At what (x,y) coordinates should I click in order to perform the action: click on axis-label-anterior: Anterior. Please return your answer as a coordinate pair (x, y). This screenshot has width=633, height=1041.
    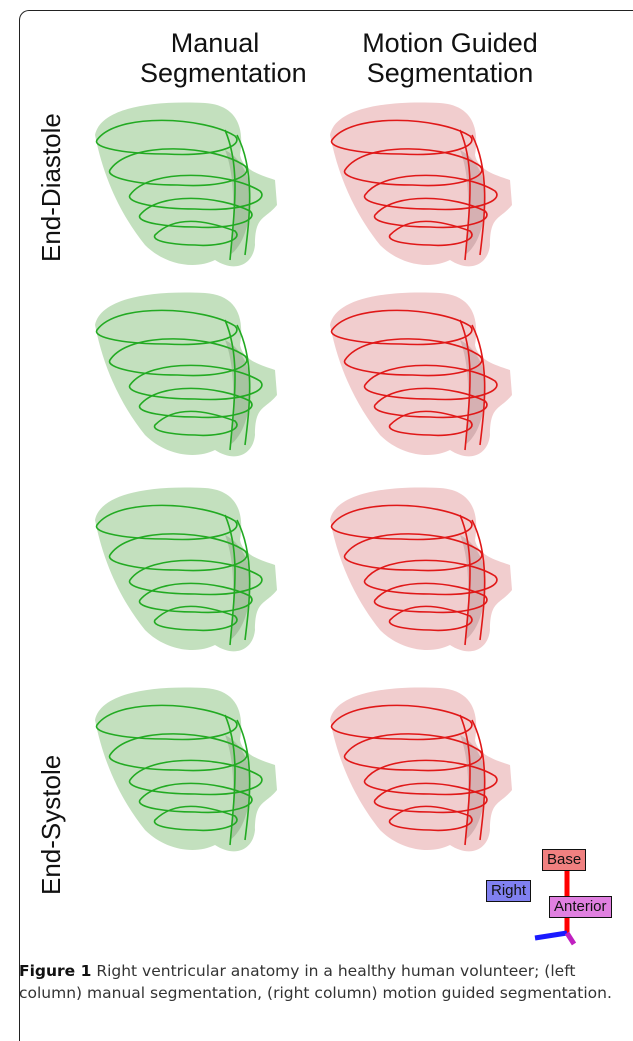
    Looking at the image, I should click on (580, 907).